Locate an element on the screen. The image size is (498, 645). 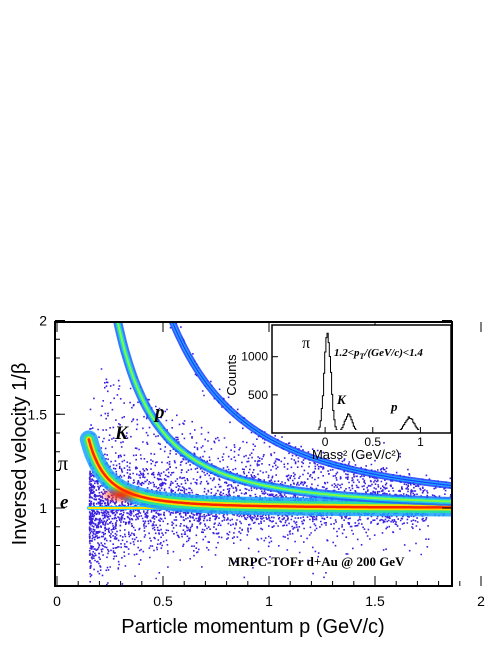
inset-x-tick-label: 0 is located at coordinates (325, 442).